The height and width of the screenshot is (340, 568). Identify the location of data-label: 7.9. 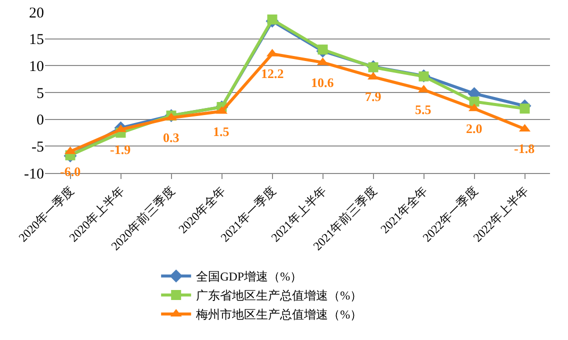
(373, 96).